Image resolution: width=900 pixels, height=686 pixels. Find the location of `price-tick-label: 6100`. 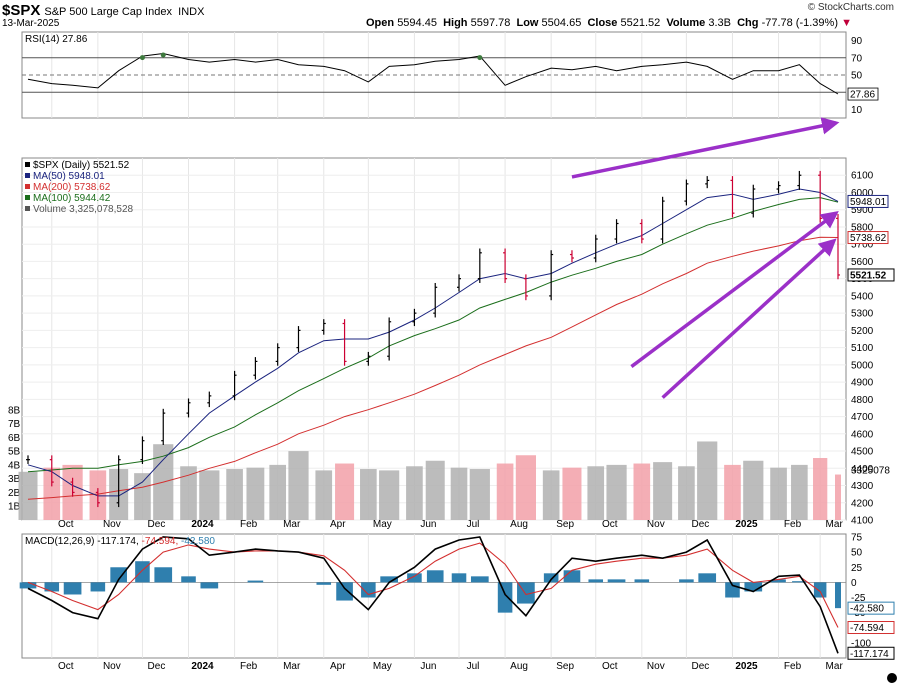

price-tick-label: 6100 is located at coordinates (862, 176).